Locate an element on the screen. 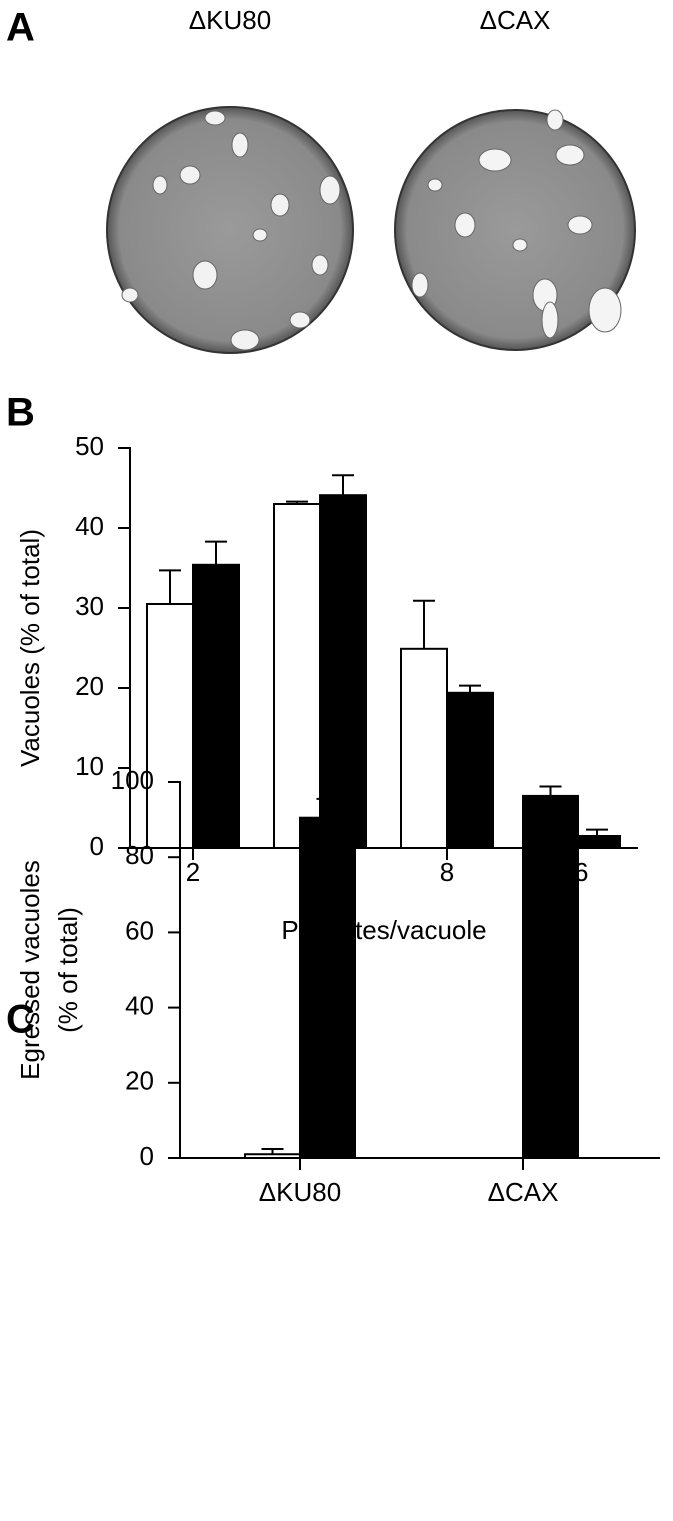 The image size is (673, 1521). x-tick-label: 8 is located at coordinates (447, 872).